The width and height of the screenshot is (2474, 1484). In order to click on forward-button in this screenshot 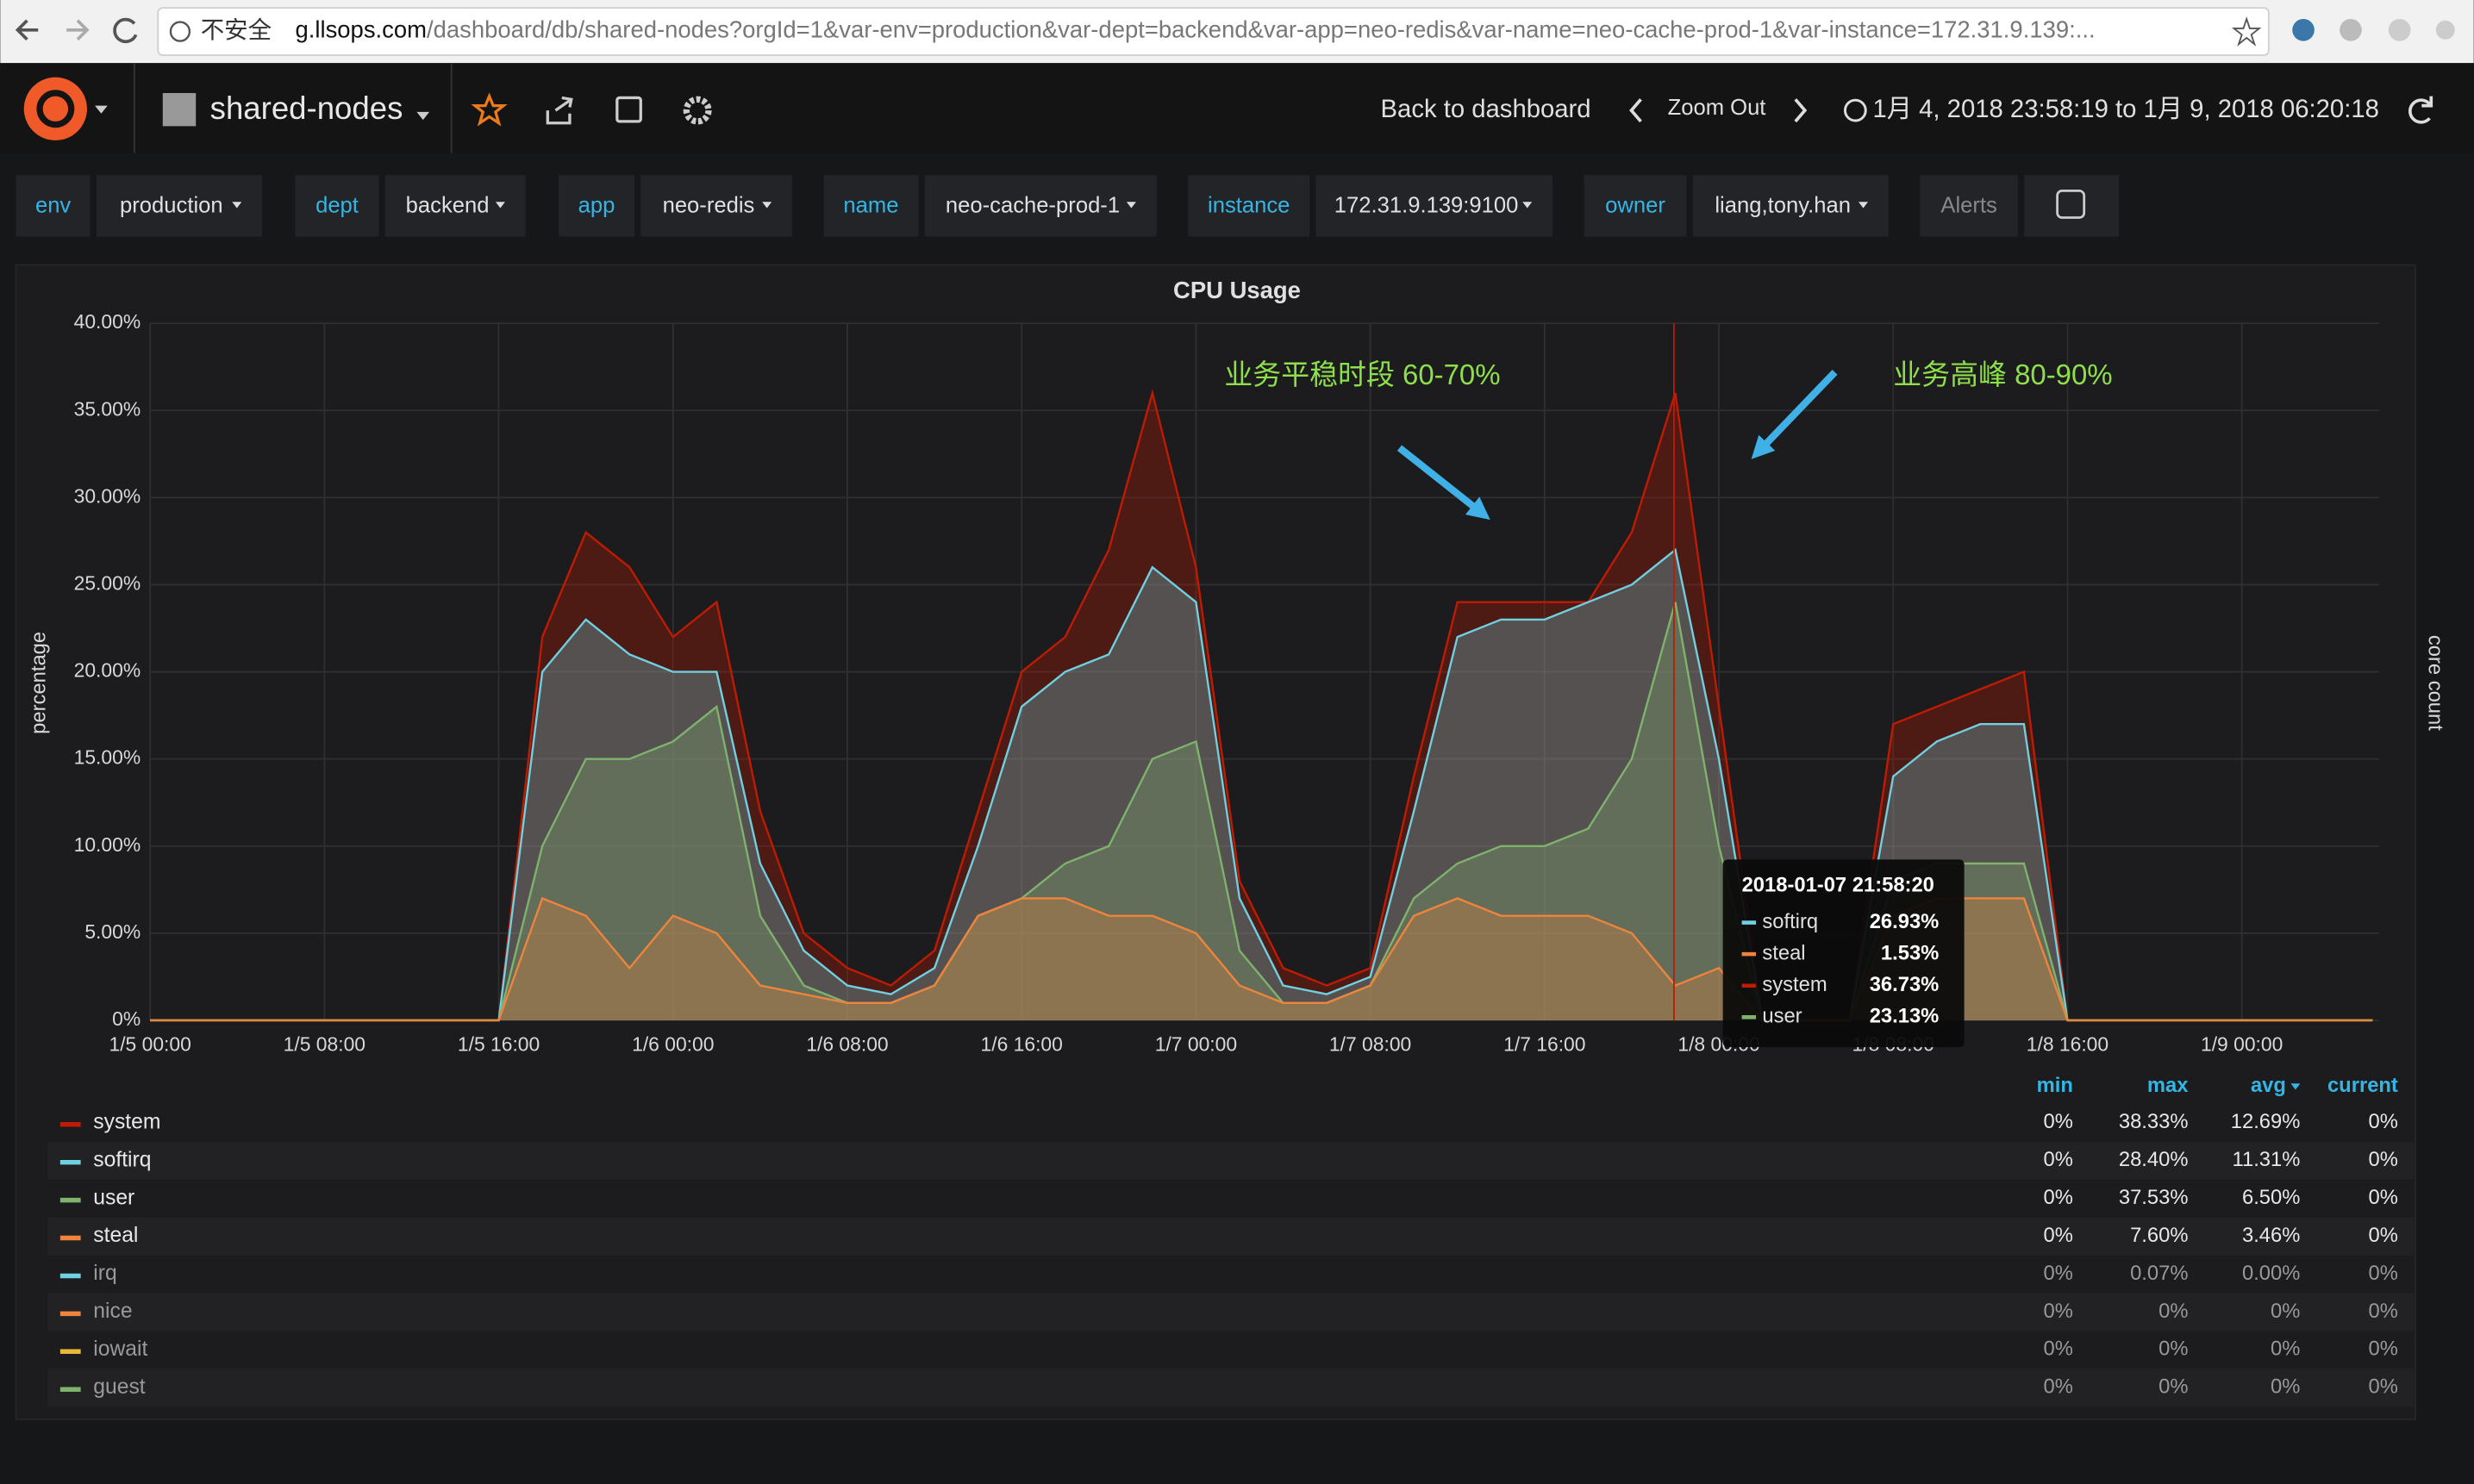, I will do `click(78, 30)`.